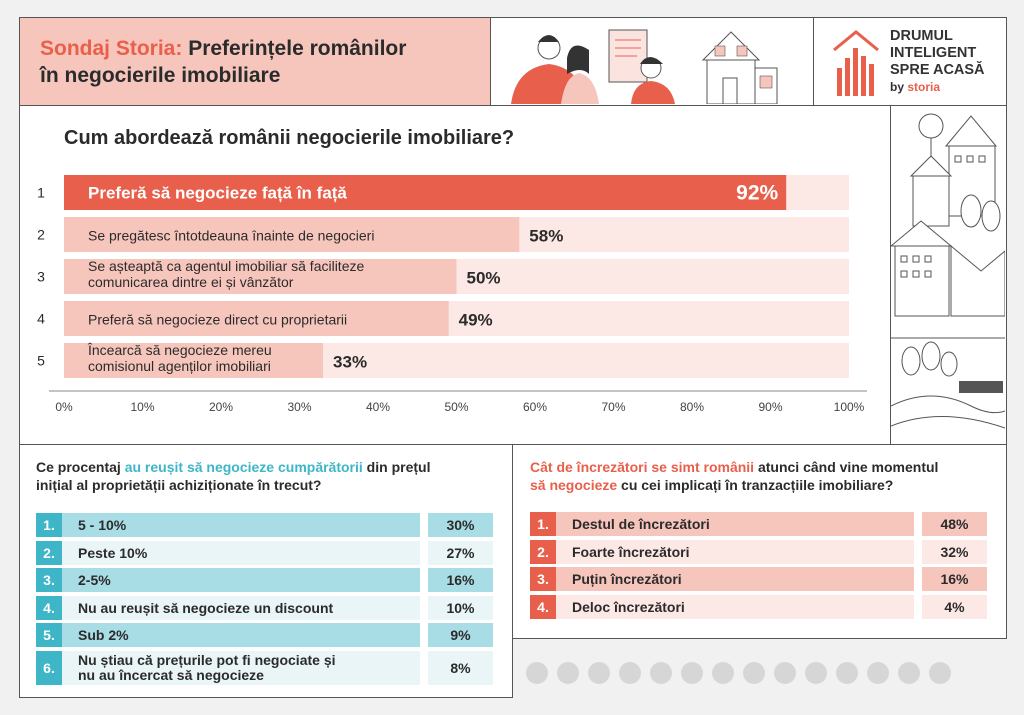 The image size is (1024, 715). Describe the element at coordinates (241, 553) in the screenshot. I see `row-label: Peste 10%` at that location.